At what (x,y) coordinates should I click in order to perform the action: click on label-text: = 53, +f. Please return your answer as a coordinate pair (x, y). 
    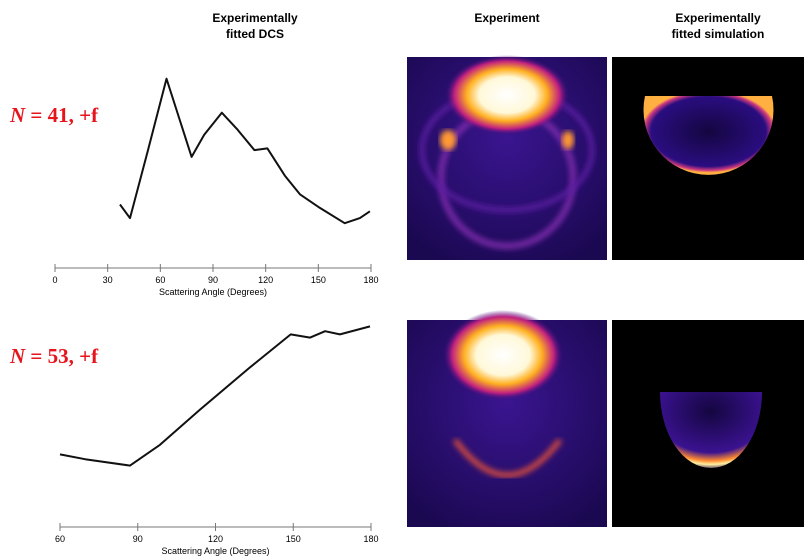
    Looking at the image, I should click on (64, 356).